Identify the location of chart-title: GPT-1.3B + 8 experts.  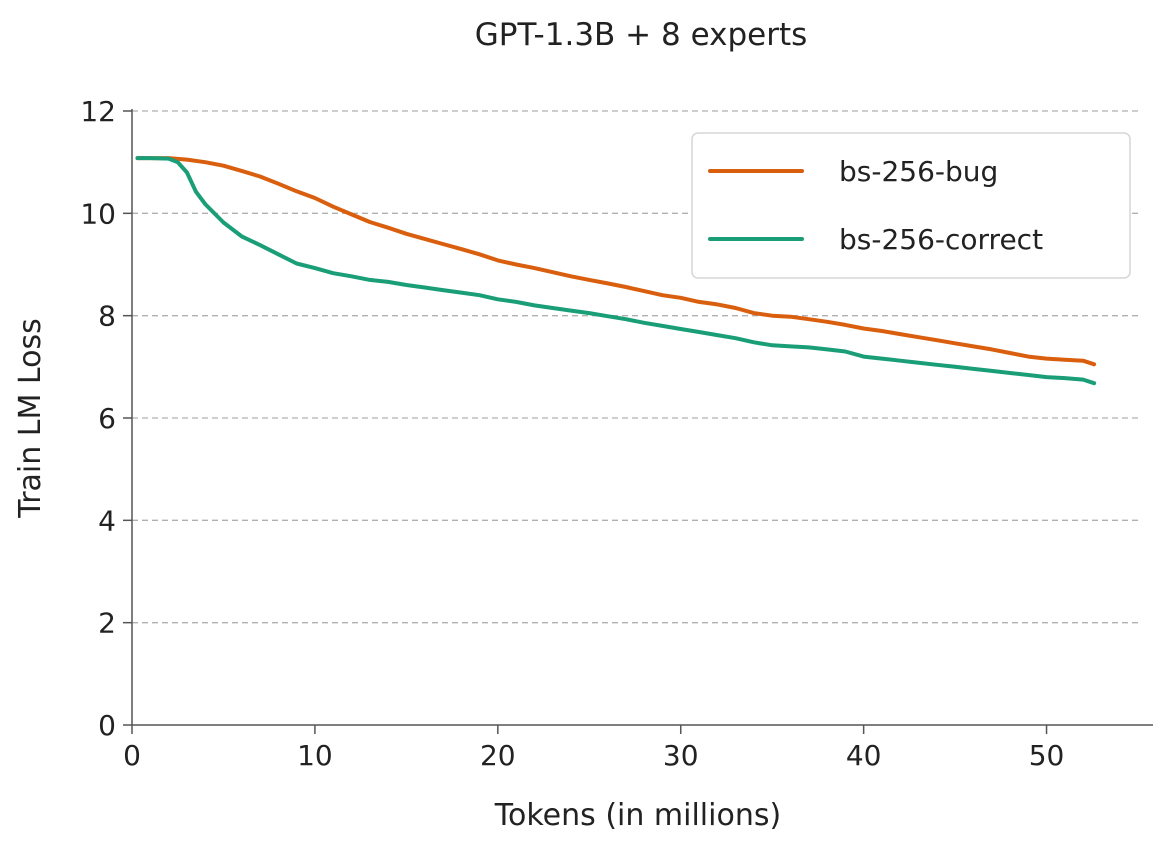
(641, 35).